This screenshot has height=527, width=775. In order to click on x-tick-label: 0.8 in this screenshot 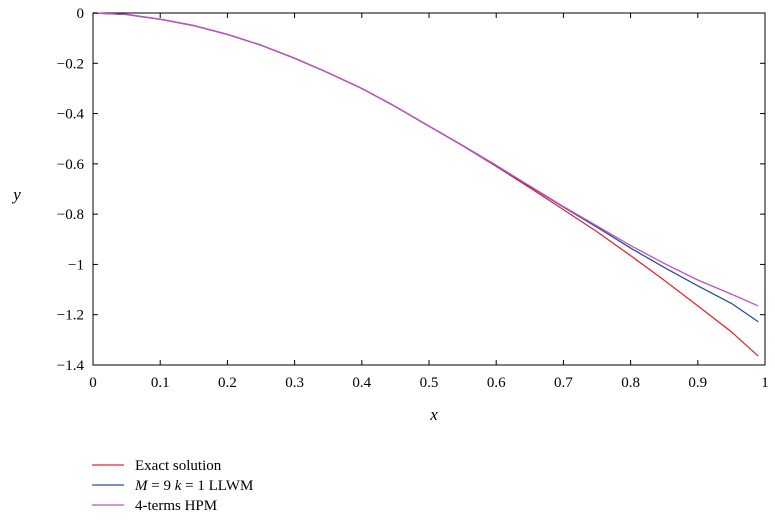, I will do `click(630, 383)`.